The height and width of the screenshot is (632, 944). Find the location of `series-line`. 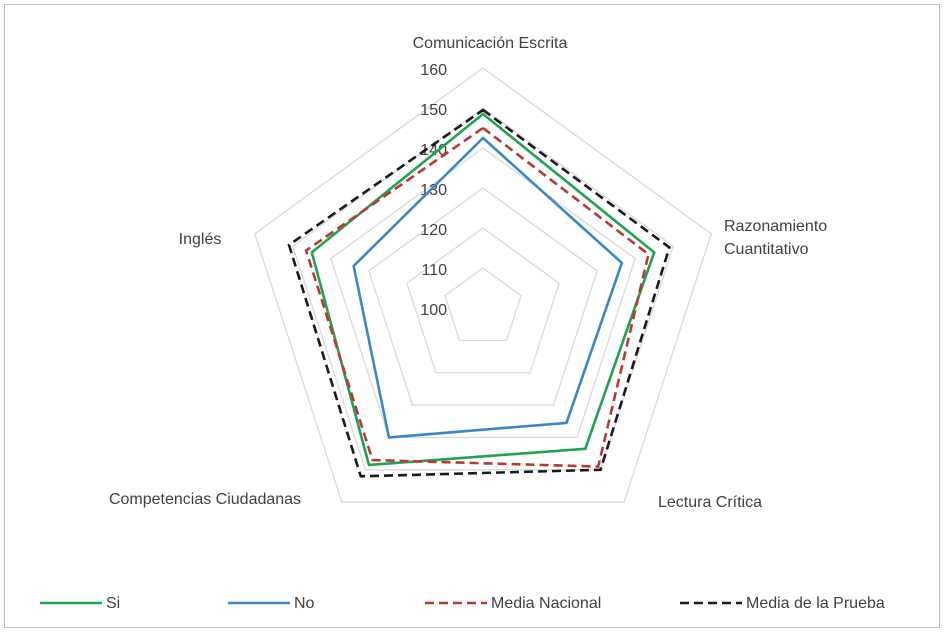

series-line is located at coordinates (488, 287).